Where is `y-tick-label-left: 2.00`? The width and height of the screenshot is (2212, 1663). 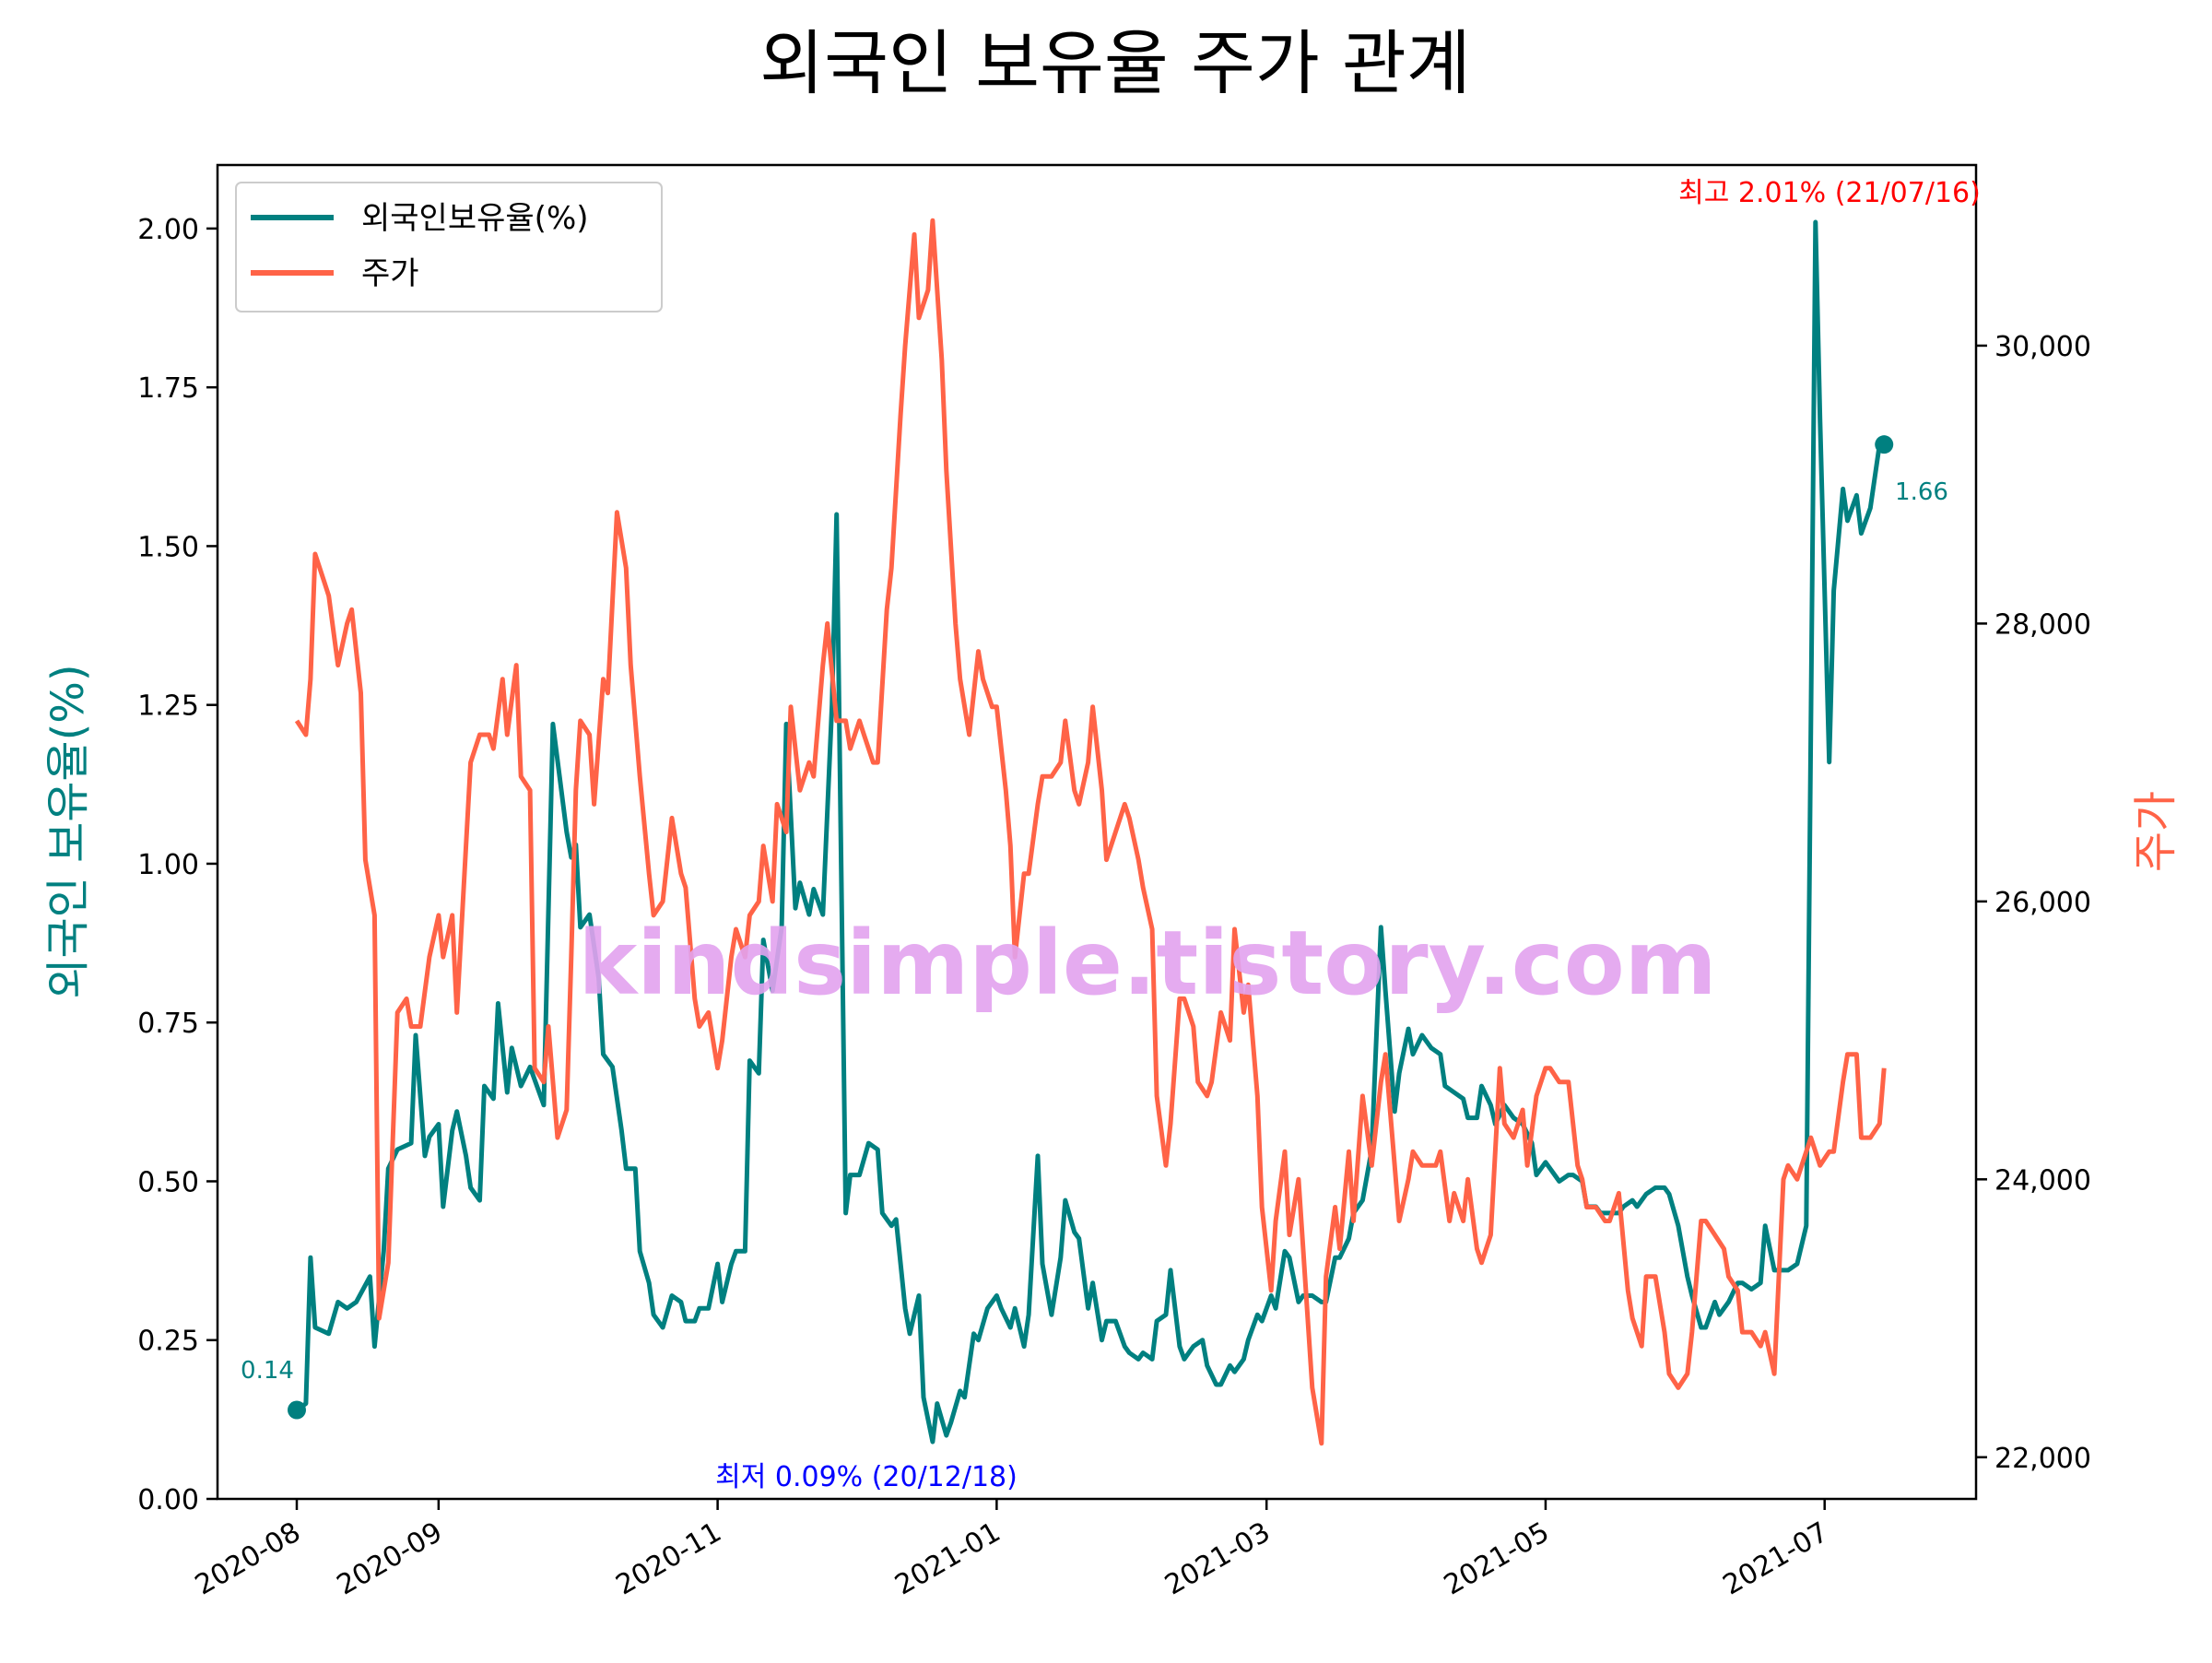
y-tick-label-left: 2.00 is located at coordinates (168, 230).